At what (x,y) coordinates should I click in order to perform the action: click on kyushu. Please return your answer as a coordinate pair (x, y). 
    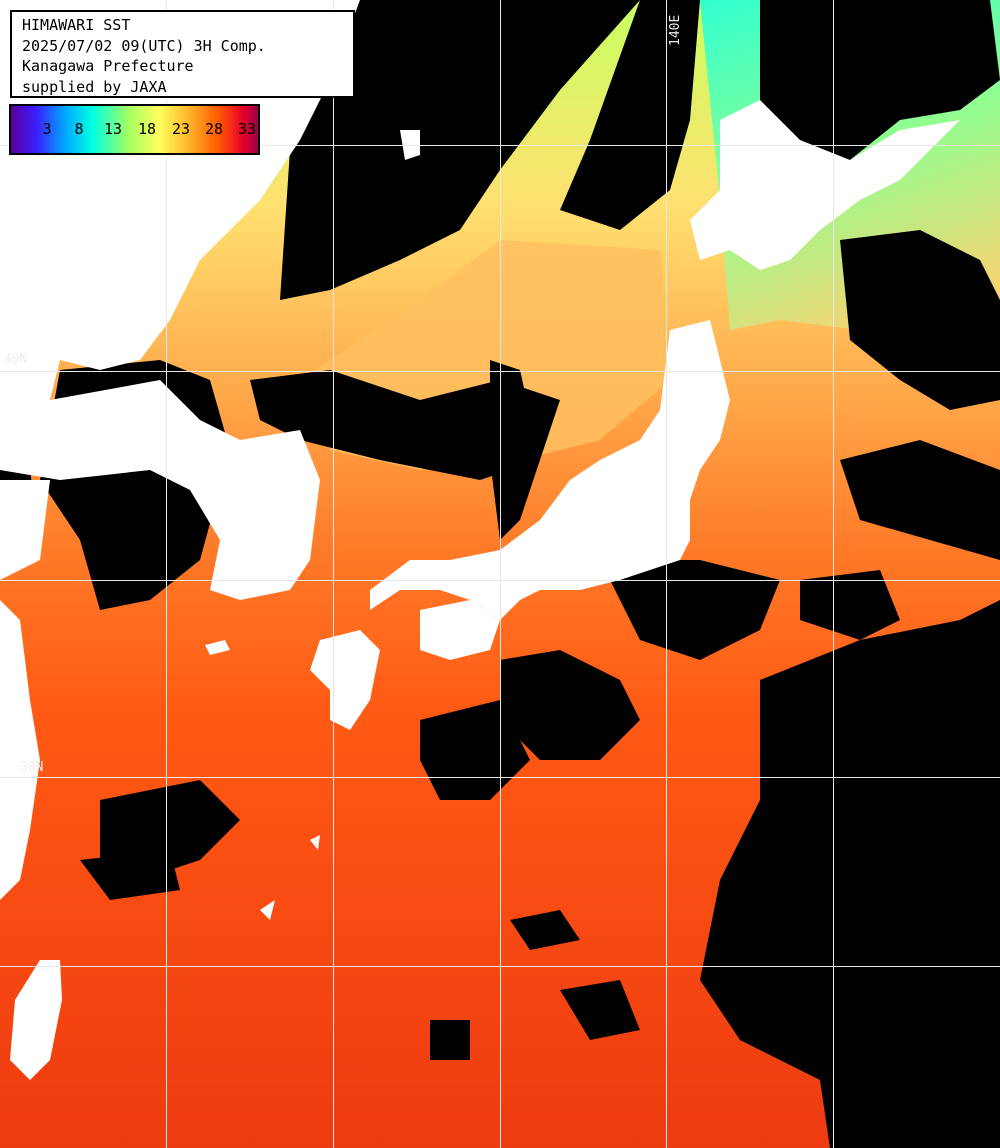
    Looking at the image, I should click on (345, 680).